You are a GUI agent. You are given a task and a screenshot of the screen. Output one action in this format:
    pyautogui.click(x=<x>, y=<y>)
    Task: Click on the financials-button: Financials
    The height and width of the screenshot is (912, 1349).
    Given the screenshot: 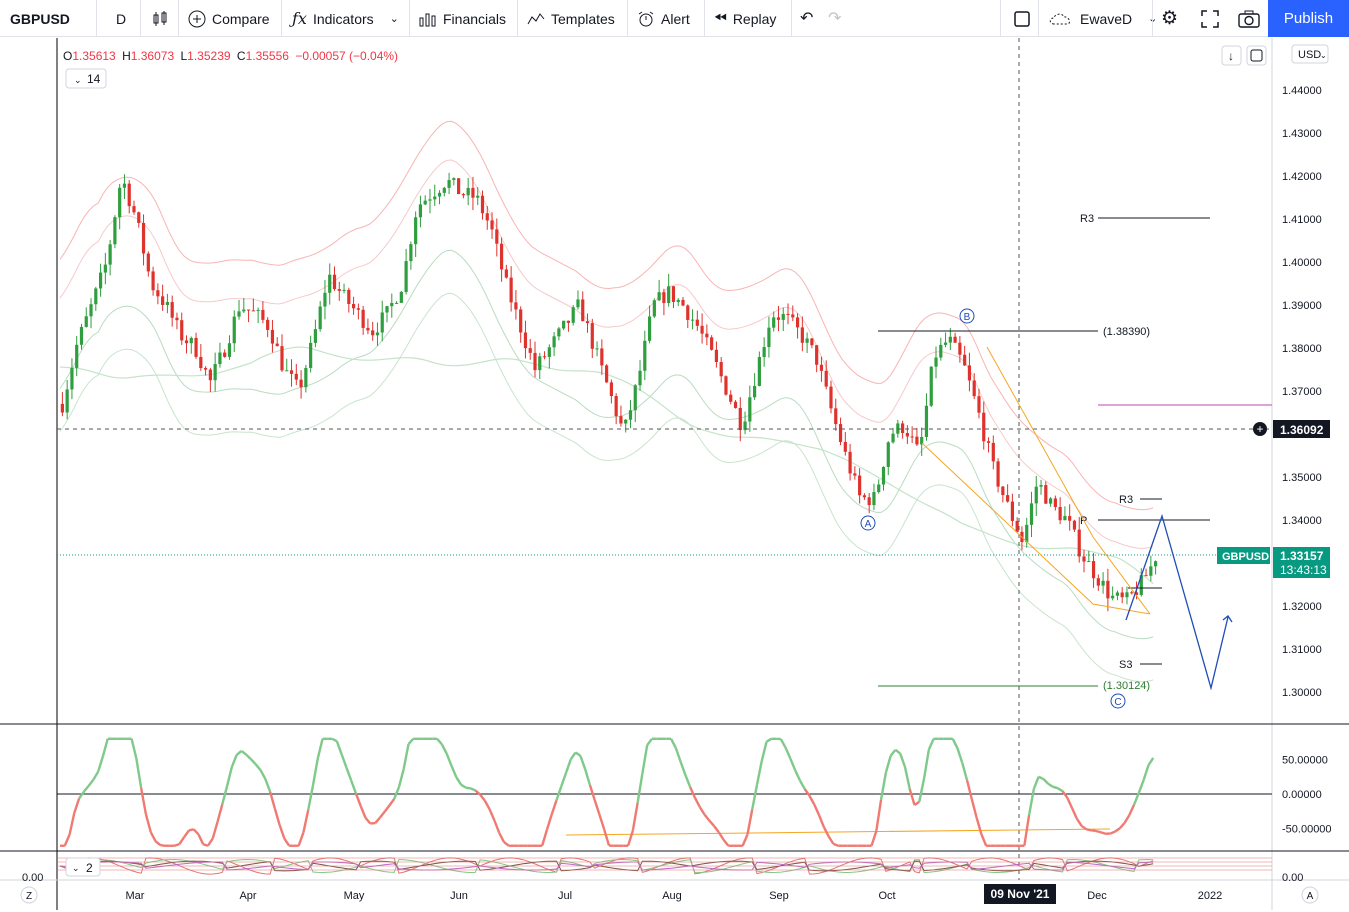 What is the action you would take?
    pyautogui.click(x=462, y=18)
    